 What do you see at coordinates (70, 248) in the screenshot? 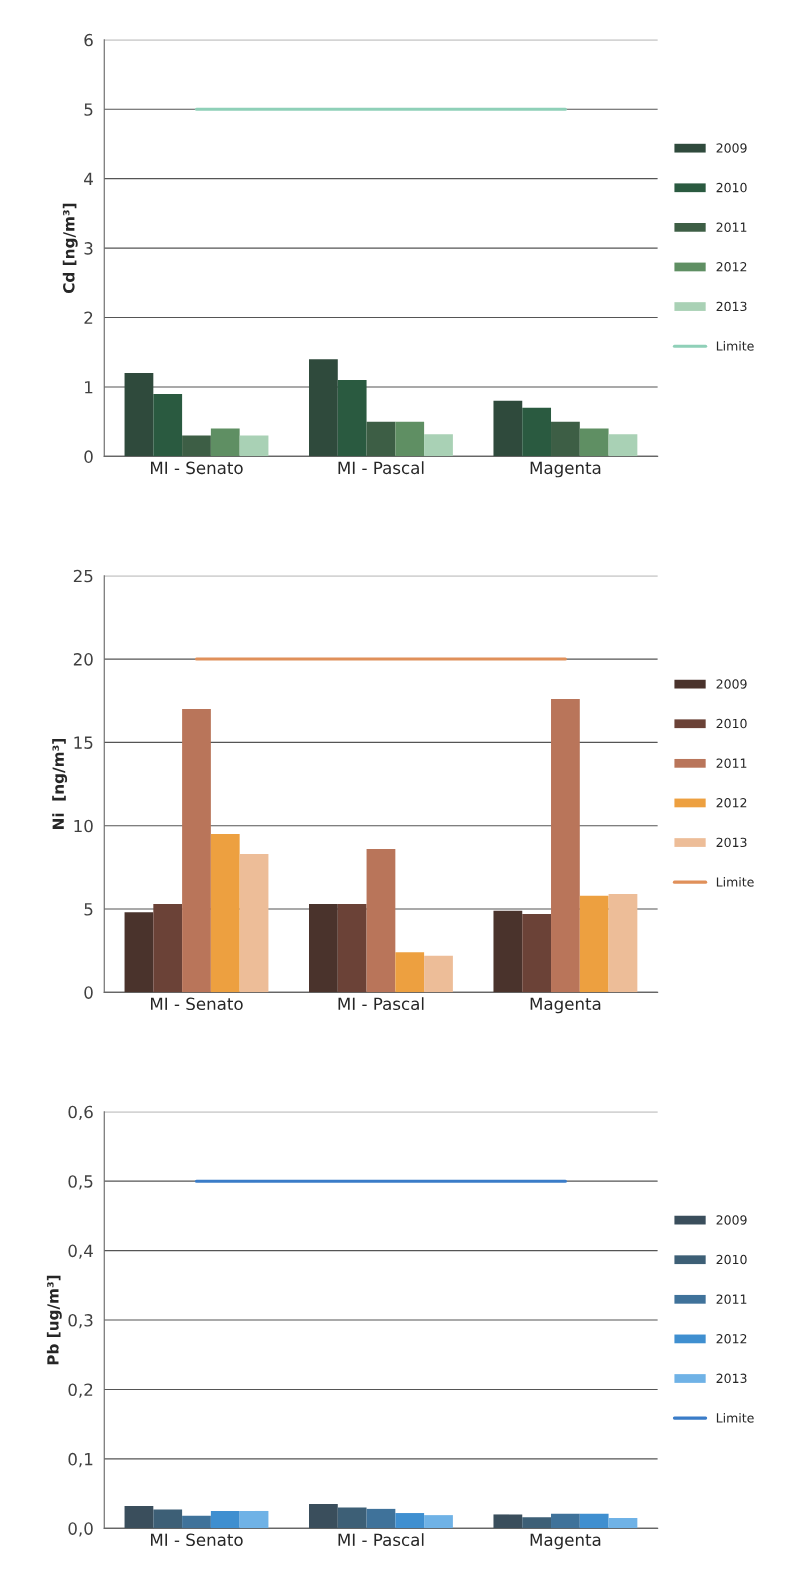
I see `y-axis-title: Cd [ng/m³]` at bounding box center [70, 248].